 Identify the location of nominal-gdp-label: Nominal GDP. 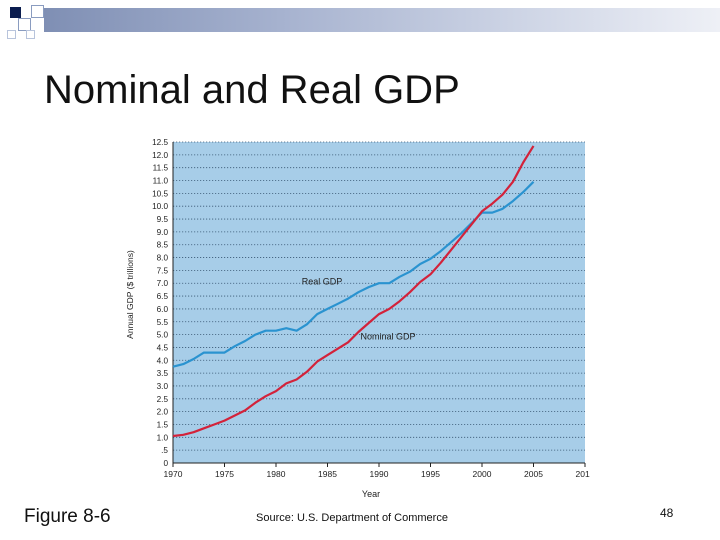
(387, 337).